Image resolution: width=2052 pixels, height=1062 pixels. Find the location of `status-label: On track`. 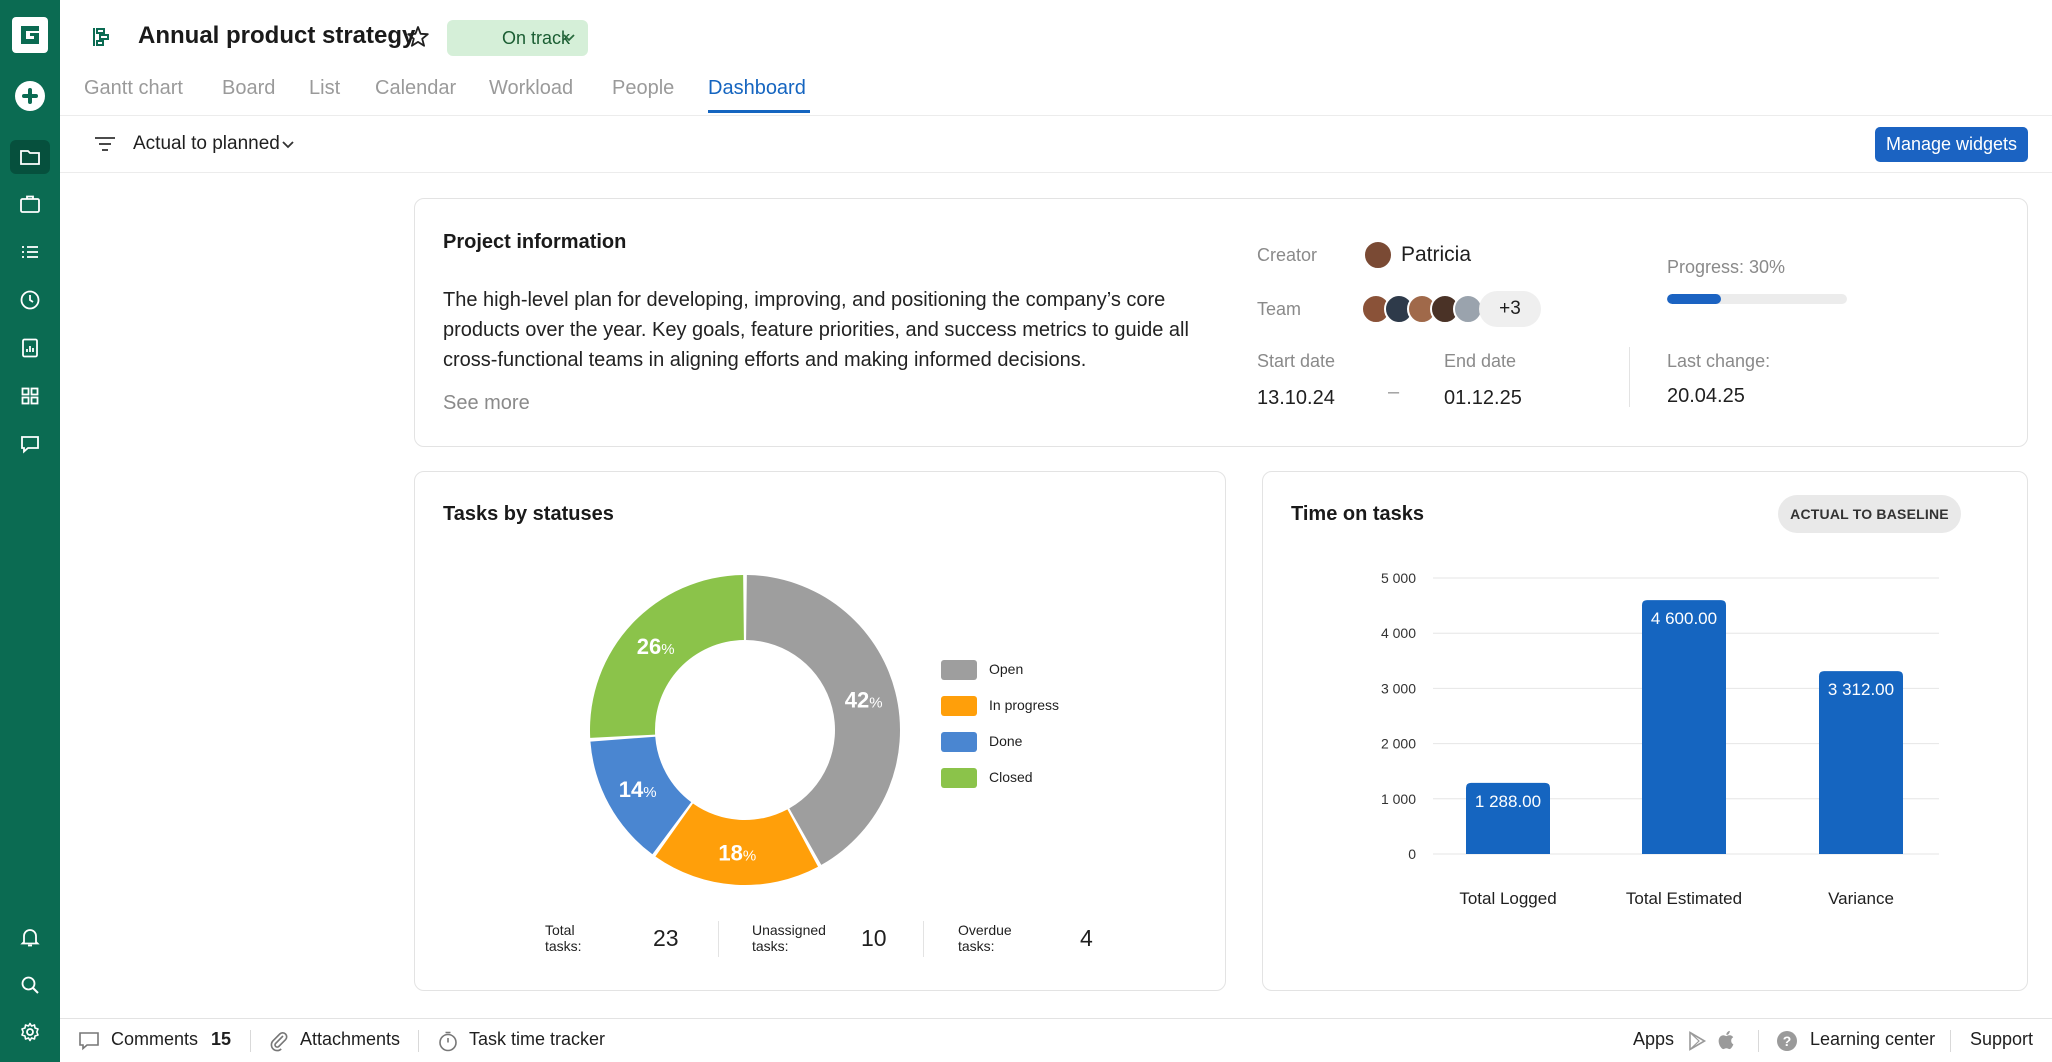

status-label: On track is located at coordinates (536, 38).